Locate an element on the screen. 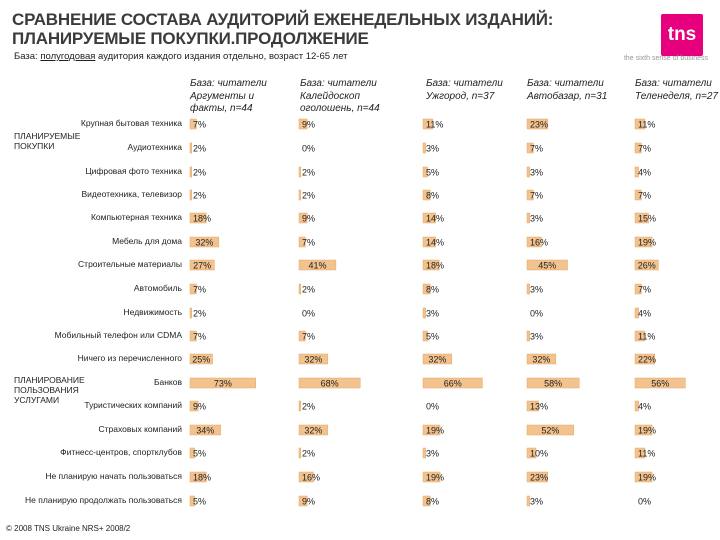  row-label: Мобильный телефон или CDMA is located at coordinates (118, 335).